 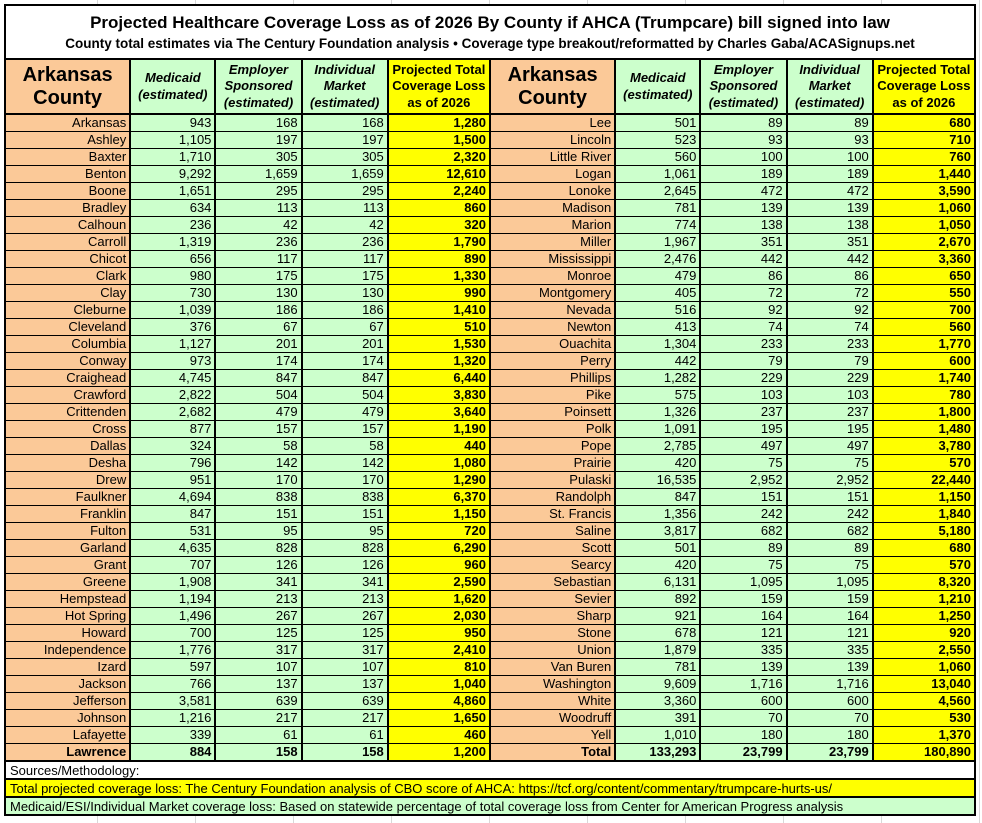 What do you see at coordinates (829, 361) in the screenshot?
I see `individual-cell: 79` at bounding box center [829, 361].